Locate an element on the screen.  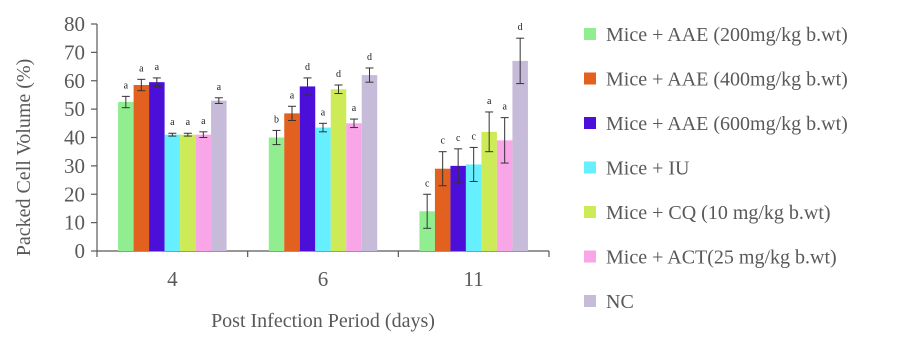
legend-entry: Mice + AAE (200mg/kg b.wt) is located at coordinates (716, 35).